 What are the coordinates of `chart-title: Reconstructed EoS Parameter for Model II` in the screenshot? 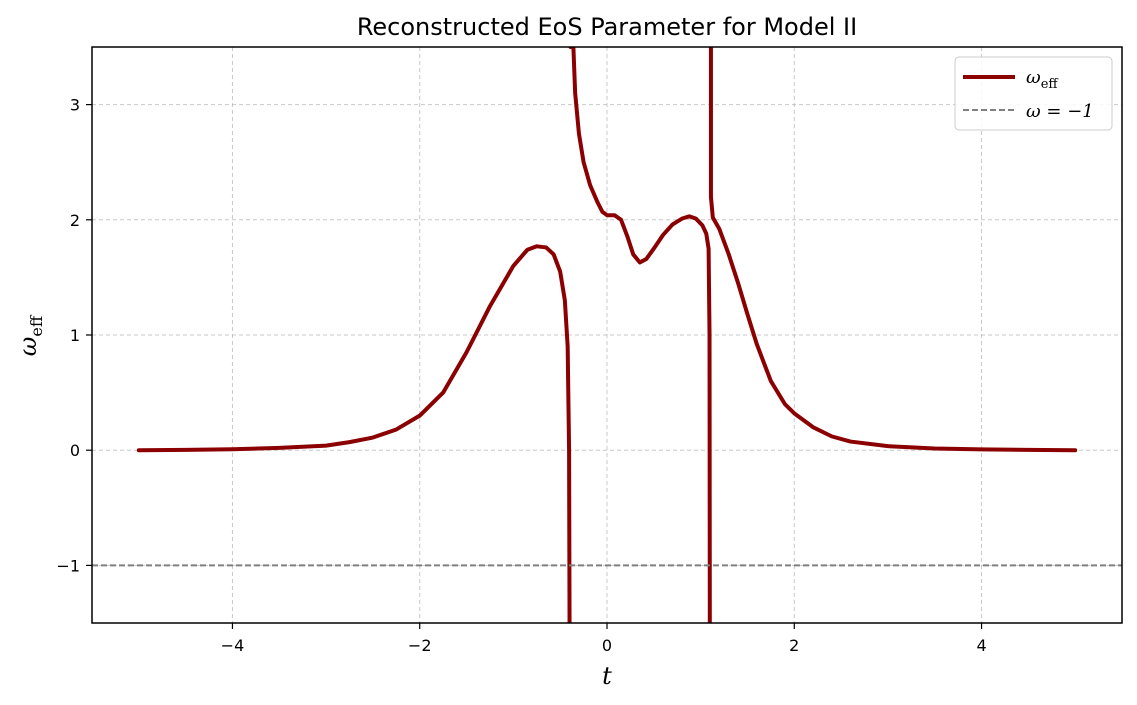 It's located at (607, 27).